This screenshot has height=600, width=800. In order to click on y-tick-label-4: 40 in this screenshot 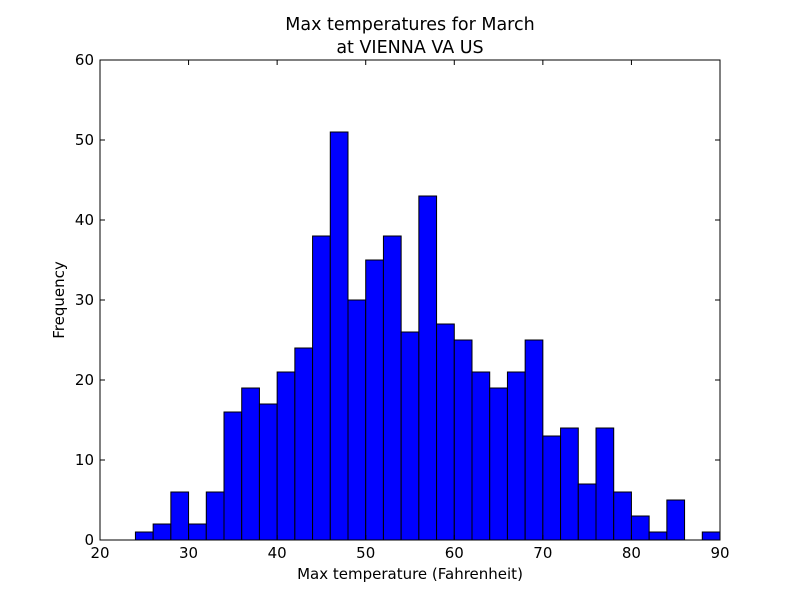, I will do `click(84, 220)`.